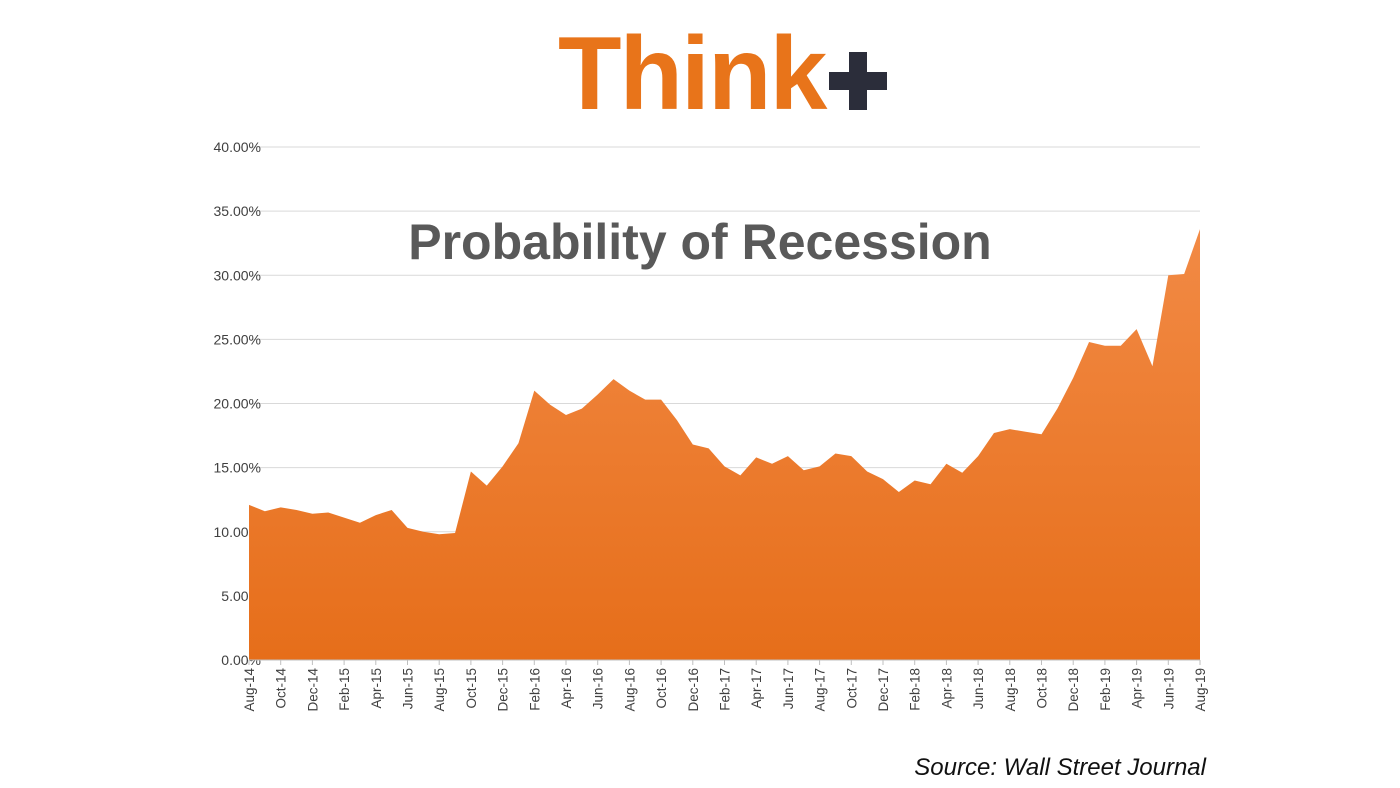  What do you see at coordinates (237, 468) in the screenshot?
I see `y-tick-label: 15.00%` at bounding box center [237, 468].